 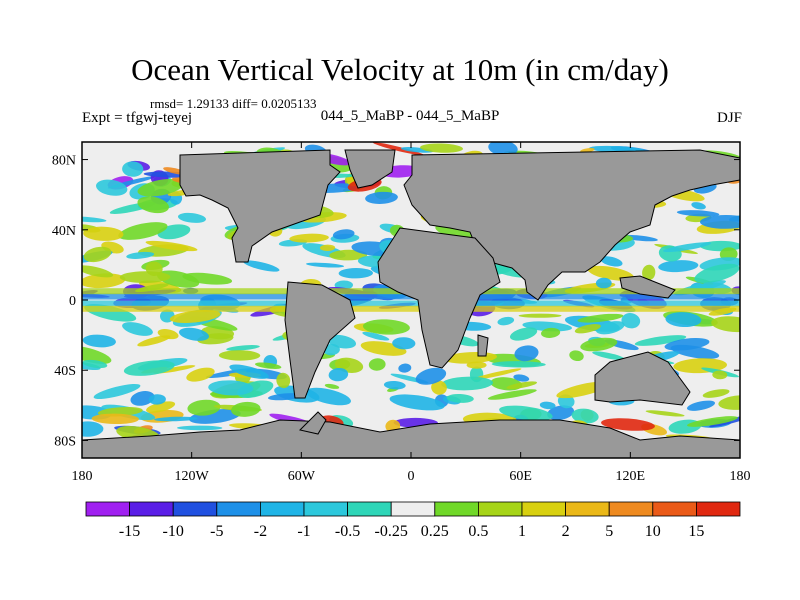 What do you see at coordinates (435, 531) in the screenshot?
I see `colorbar-label: 0.25` at bounding box center [435, 531].